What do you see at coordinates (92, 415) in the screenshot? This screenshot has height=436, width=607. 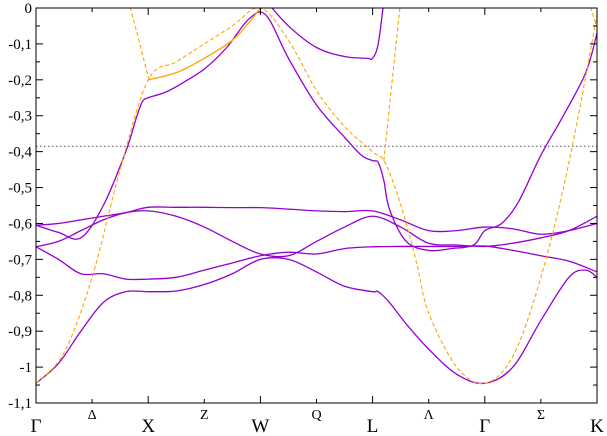 I see `k-segment-label: Δ` at bounding box center [92, 415].